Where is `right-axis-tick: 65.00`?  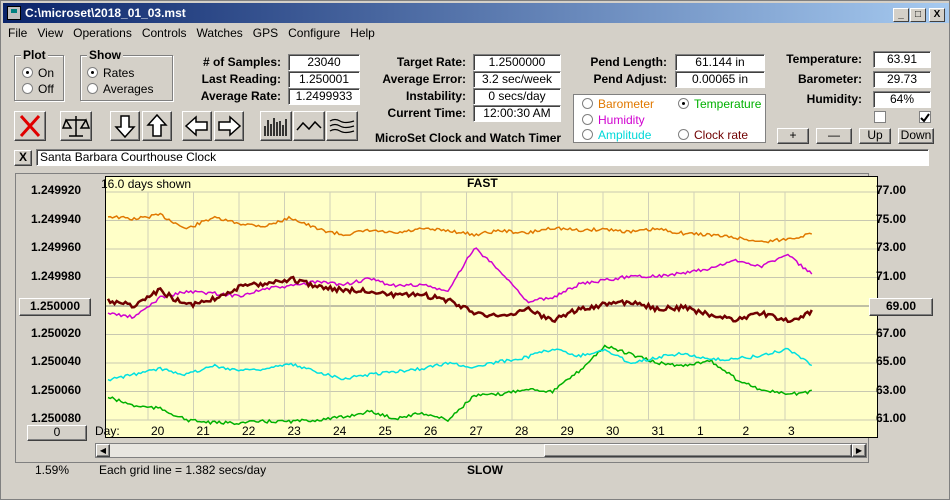 right-axis-tick: 65.00 is located at coordinates (891, 361).